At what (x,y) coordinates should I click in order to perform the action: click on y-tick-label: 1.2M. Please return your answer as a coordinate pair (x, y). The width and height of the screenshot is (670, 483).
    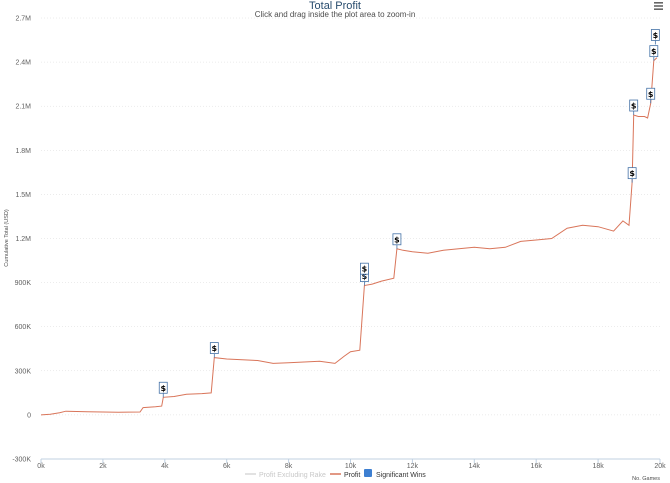
    Looking at the image, I should click on (23, 239).